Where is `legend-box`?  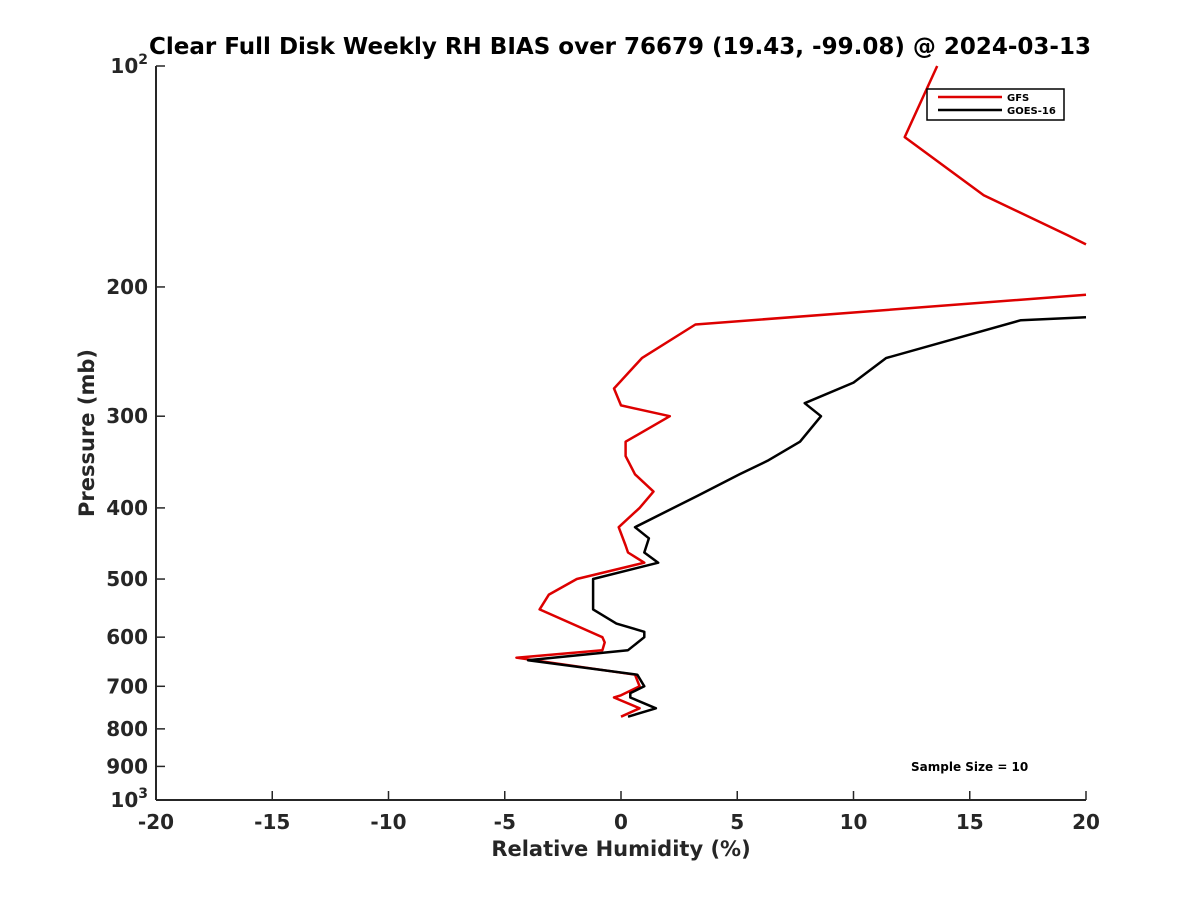 legend-box is located at coordinates (995, 104).